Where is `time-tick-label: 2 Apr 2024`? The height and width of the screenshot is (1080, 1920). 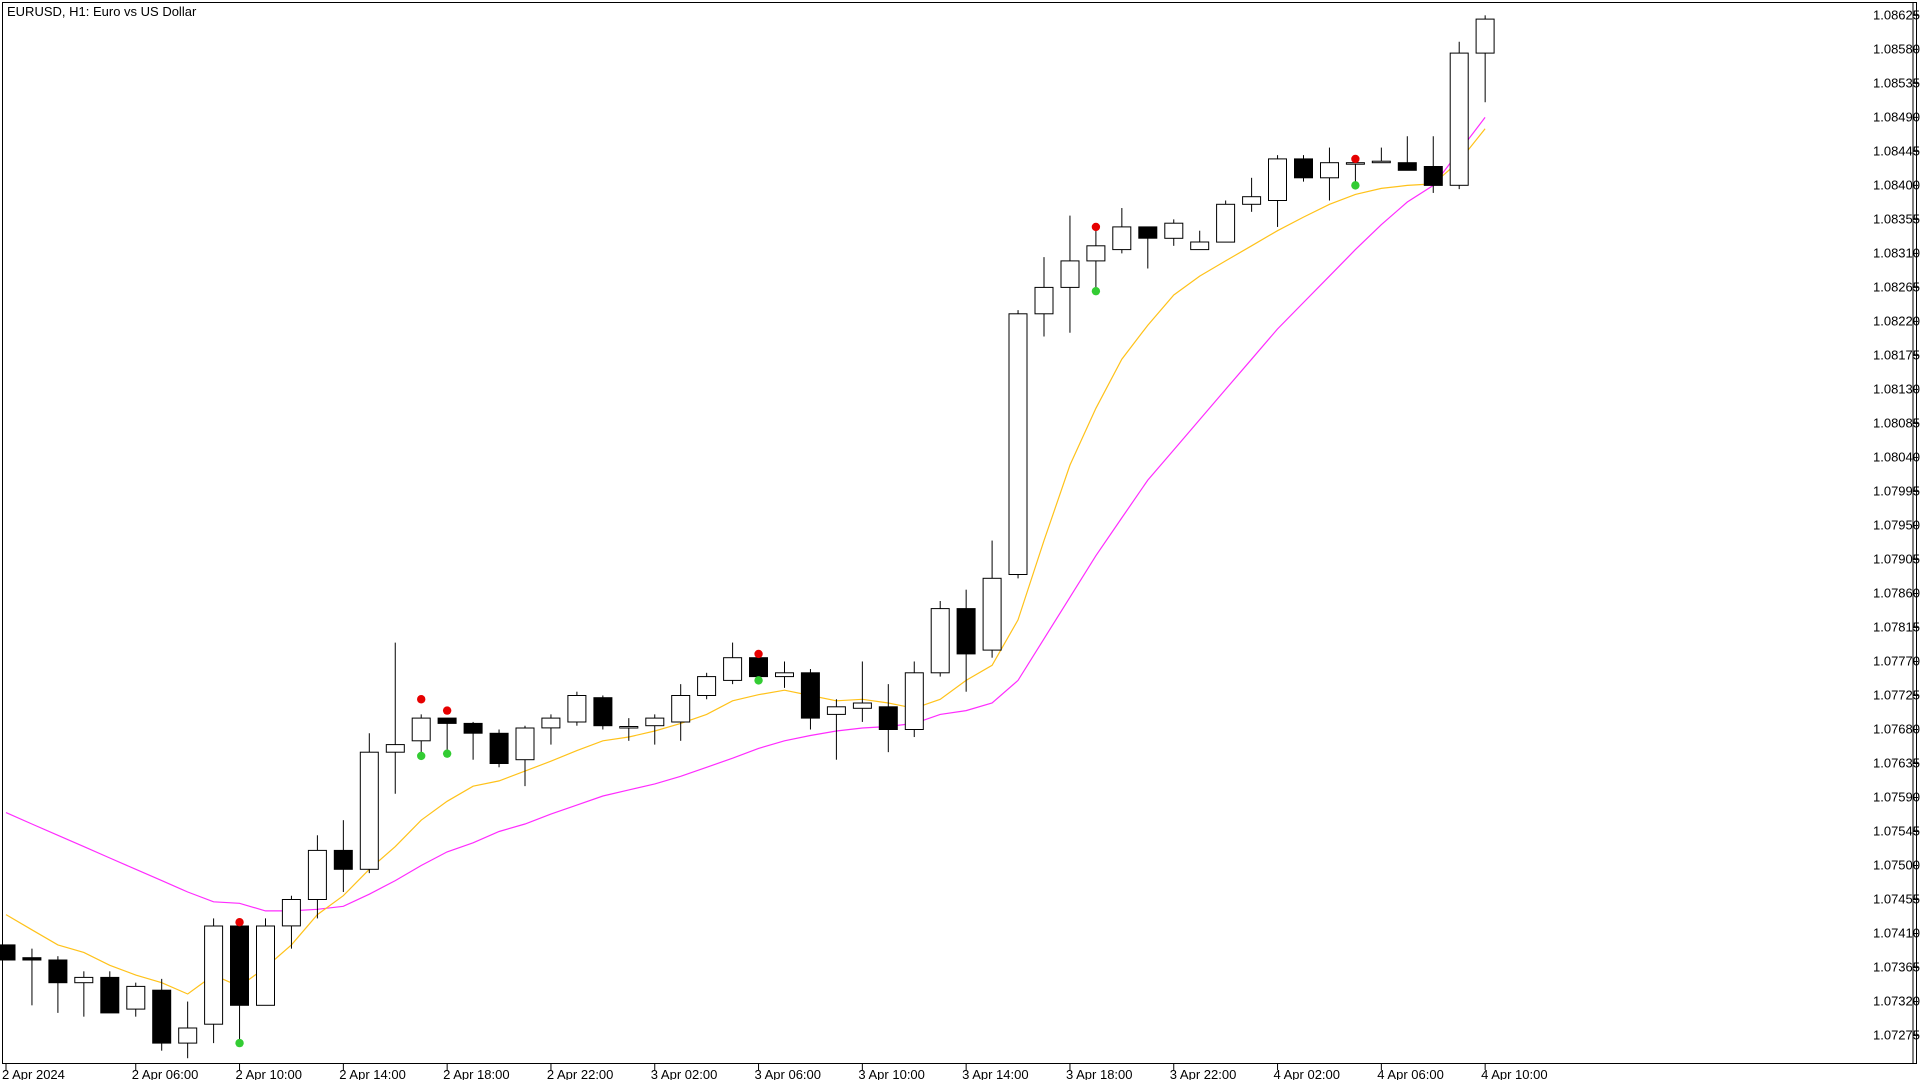 time-tick-label: 2 Apr 2024 is located at coordinates (33, 1073).